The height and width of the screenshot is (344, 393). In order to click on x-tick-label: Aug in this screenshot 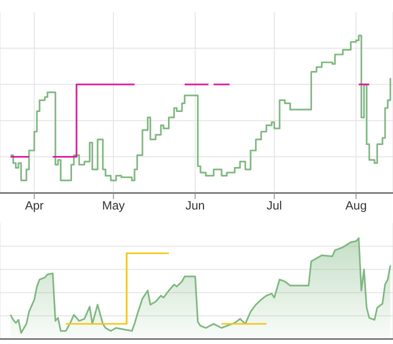, I will do `click(356, 205)`.